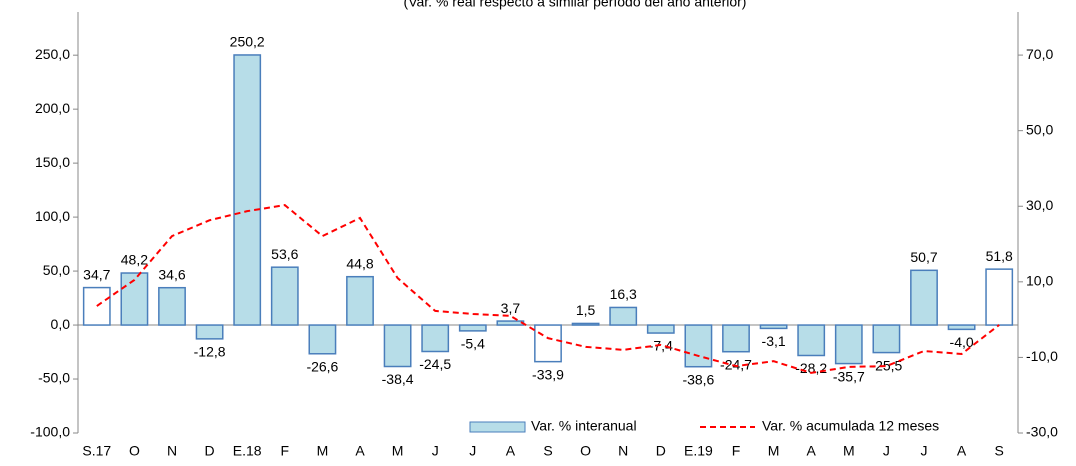 This screenshot has width=1076, height=466. I want to click on y-tick-label: 0,0, so click(61, 324).